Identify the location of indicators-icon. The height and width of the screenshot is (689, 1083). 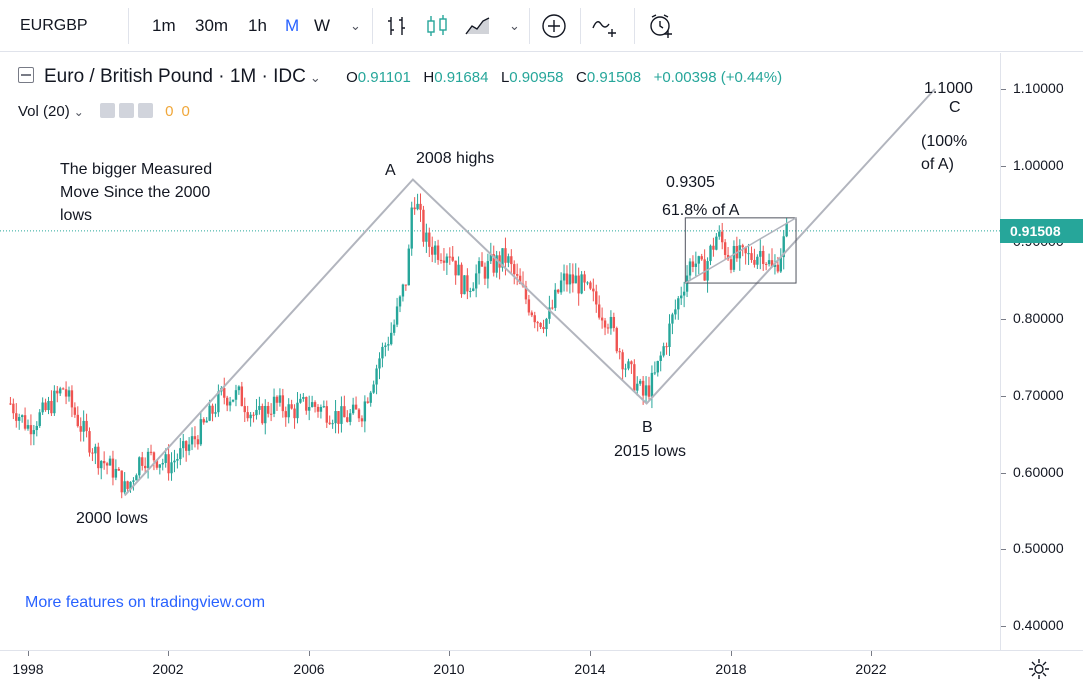
(605, 26).